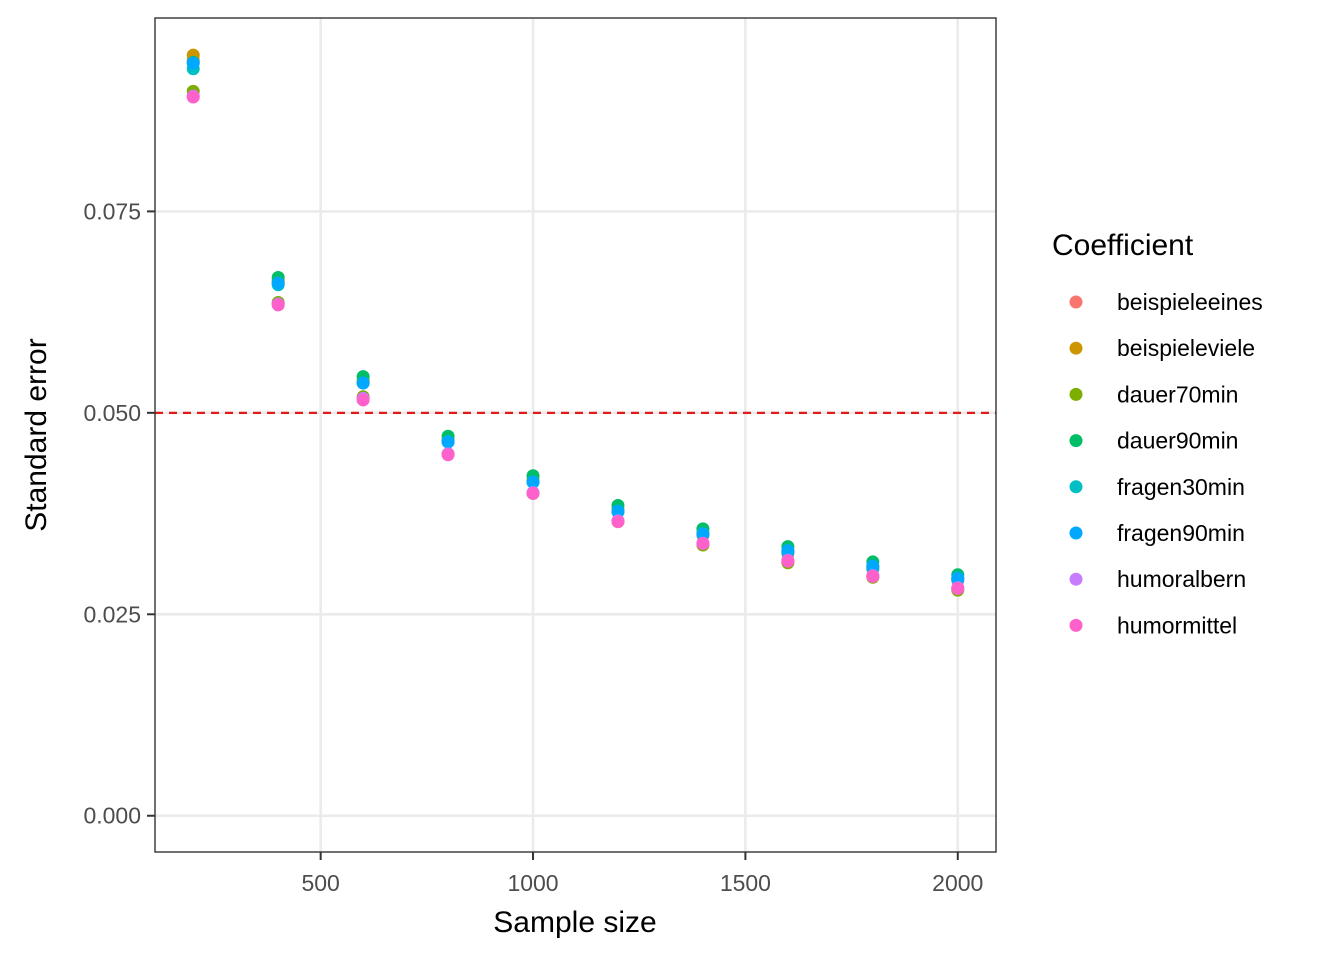 The image size is (1344, 960). Describe the element at coordinates (532, 883) in the screenshot. I see `x-tick-label: 1000` at that location.